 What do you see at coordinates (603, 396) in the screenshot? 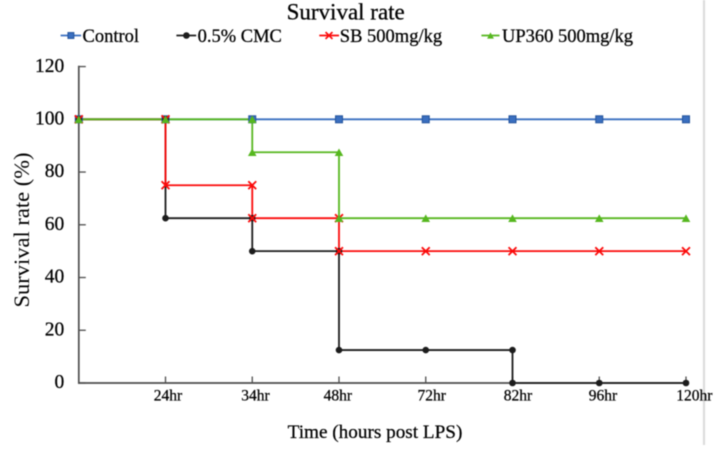
I see `svg-text: 96hr` at bounding box center [603, 396].